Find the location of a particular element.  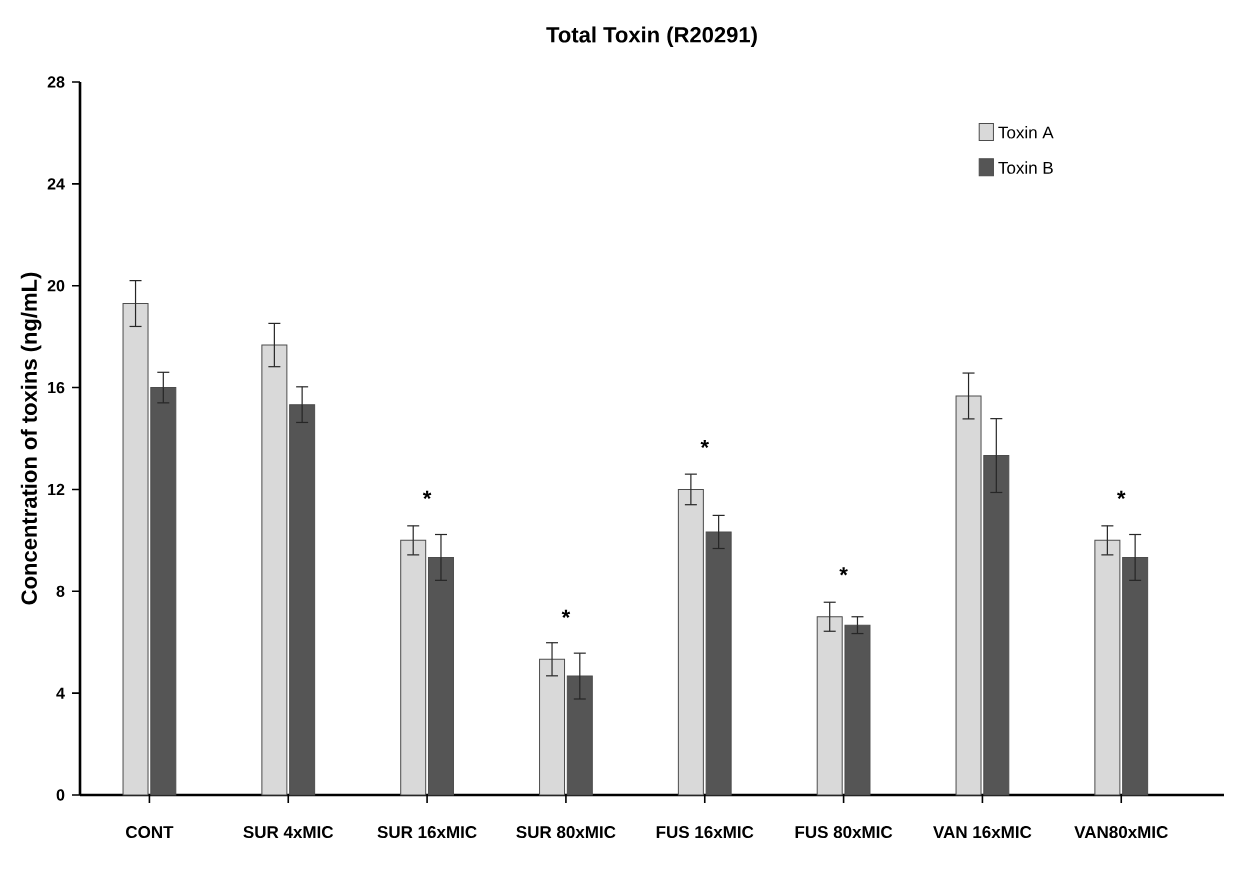

y-axis-title: Concentration of toxins (ng/mL) is located at coordinates (31, 438).